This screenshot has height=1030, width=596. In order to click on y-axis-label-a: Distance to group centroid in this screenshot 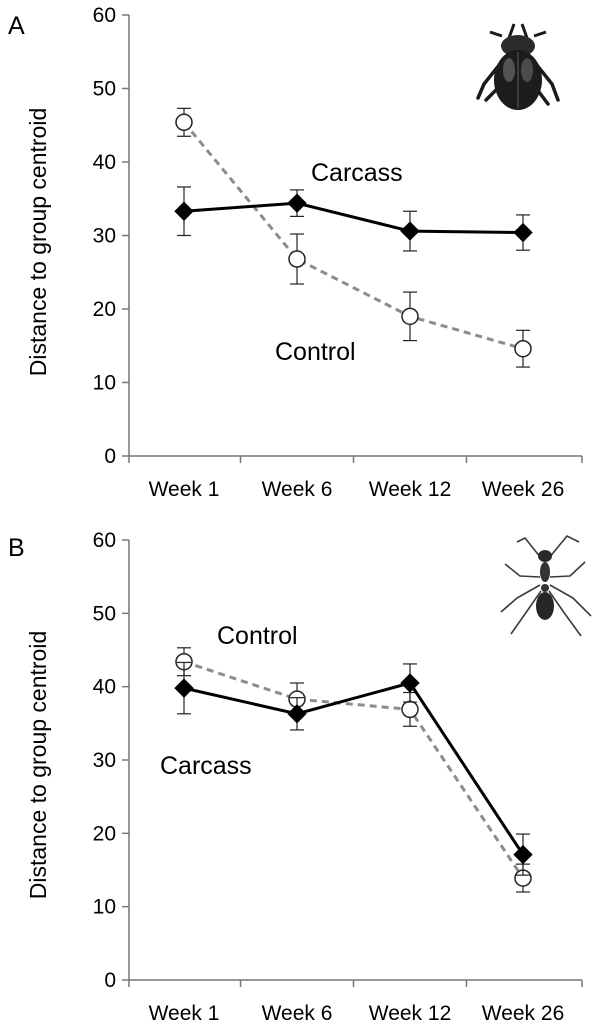, I will do `click(38, 242)`.